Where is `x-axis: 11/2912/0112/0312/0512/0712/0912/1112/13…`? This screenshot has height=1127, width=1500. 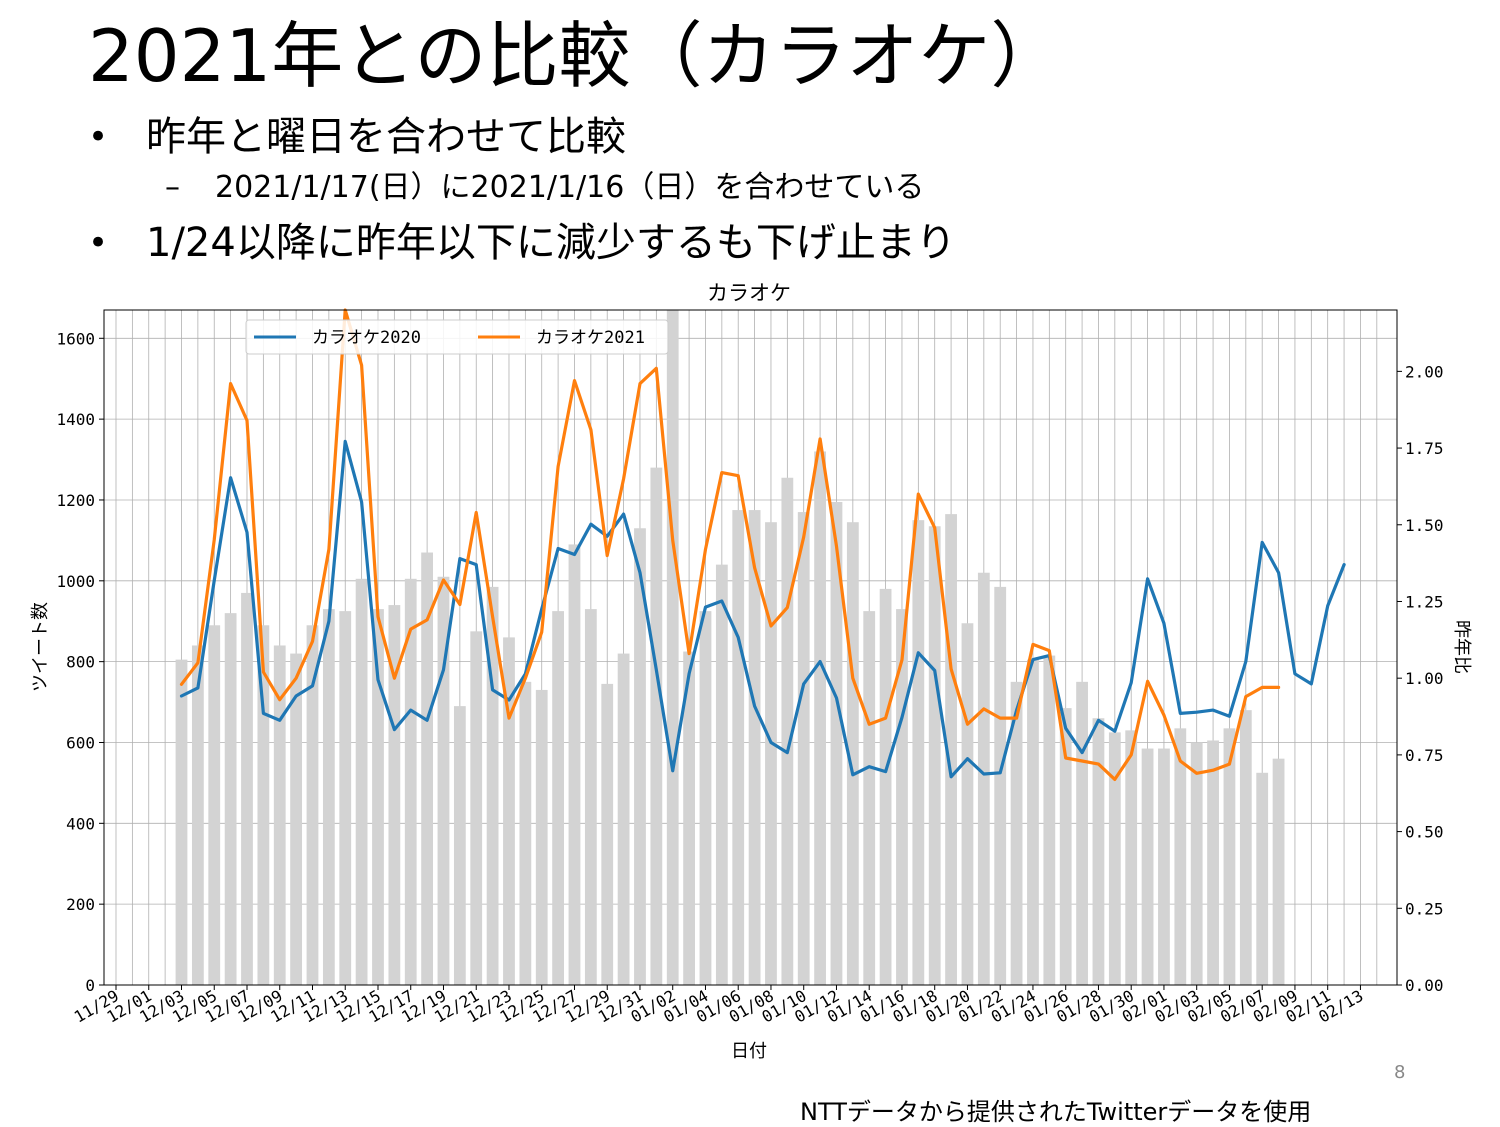 x-axis: 11/2912/0112/0312/0512/0712/0912/1112/13… is located at coordinates (718, 1006).